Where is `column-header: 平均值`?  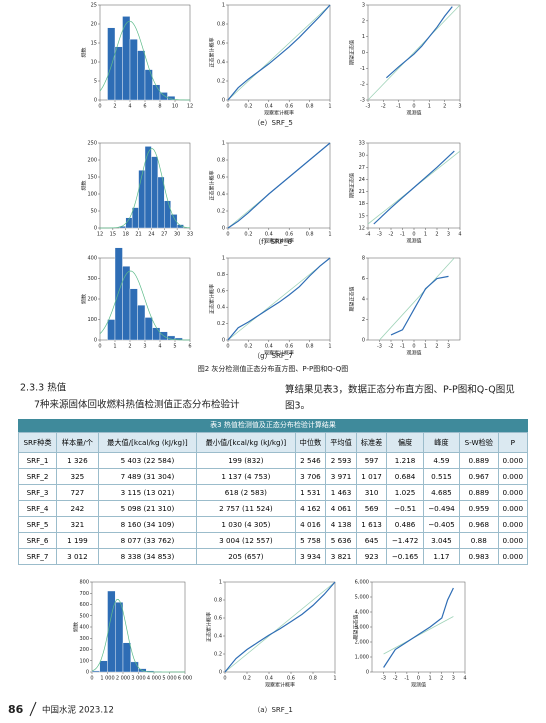
column-header: 平均值 is located at coordinates (341, 442).